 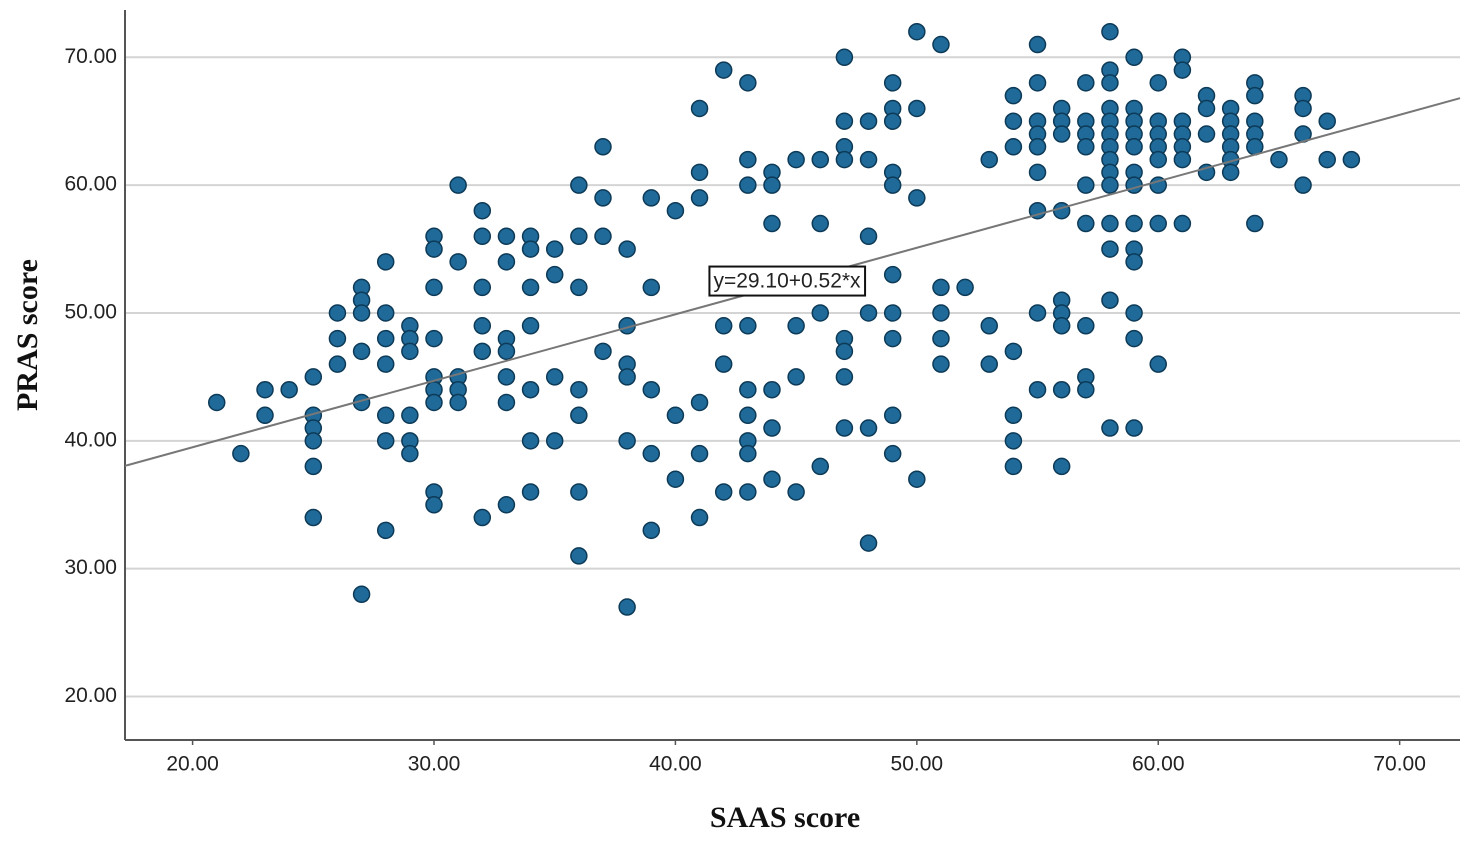 What do you see at coordinates (917, 764) in the screenshot?
I see `x-tick-label: 50.00` at bounding box center [917, 764].